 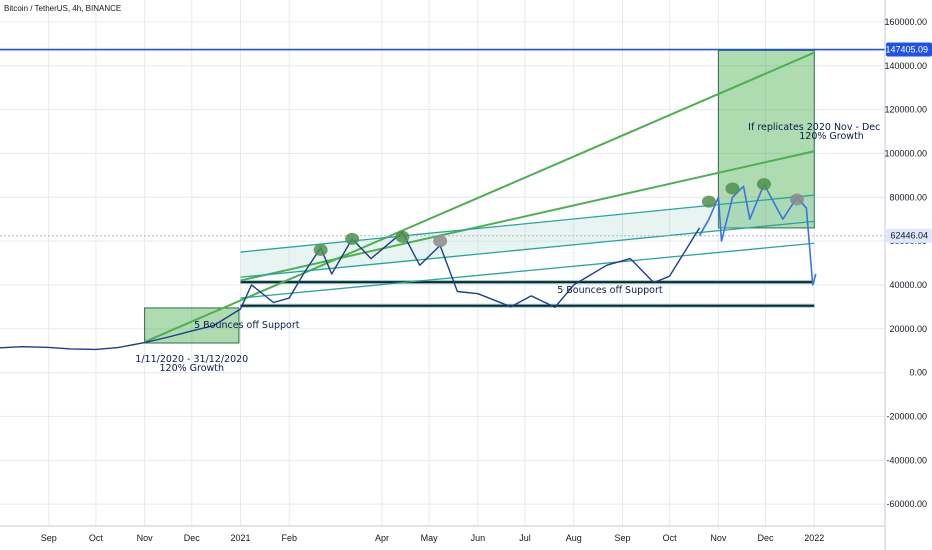 I want to click on time-axis-background, so click(x=466, y=538).